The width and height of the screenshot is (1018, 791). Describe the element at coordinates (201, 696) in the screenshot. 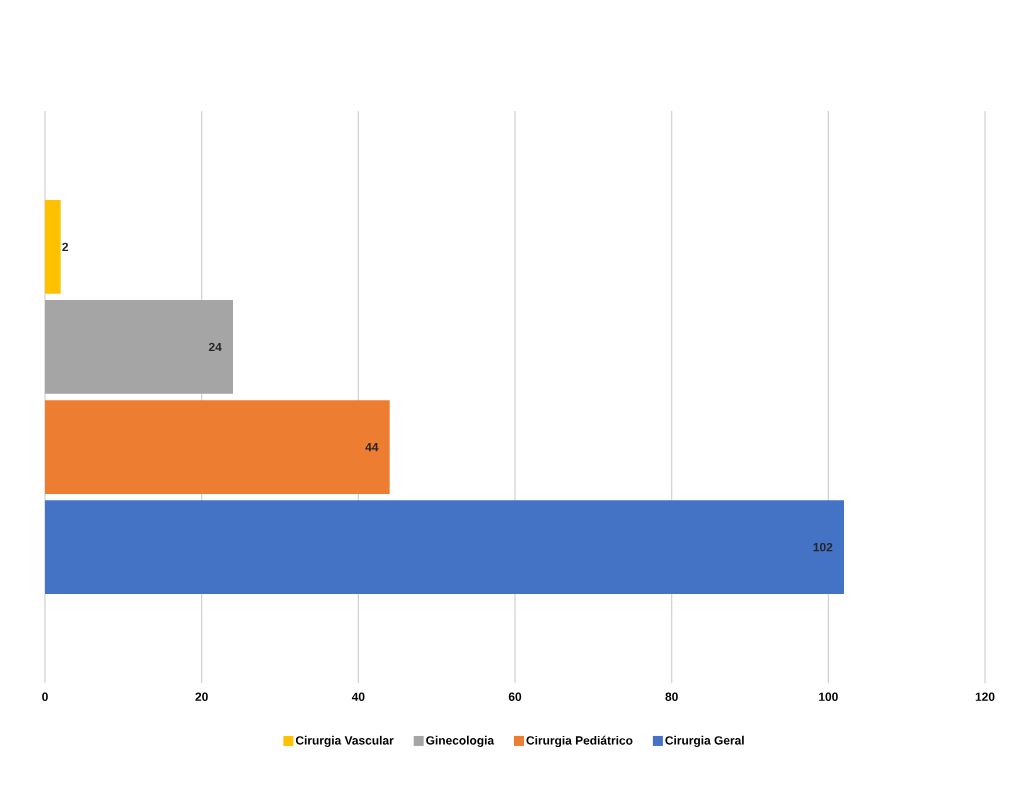

I see `x-tick-label: 20` at that location.